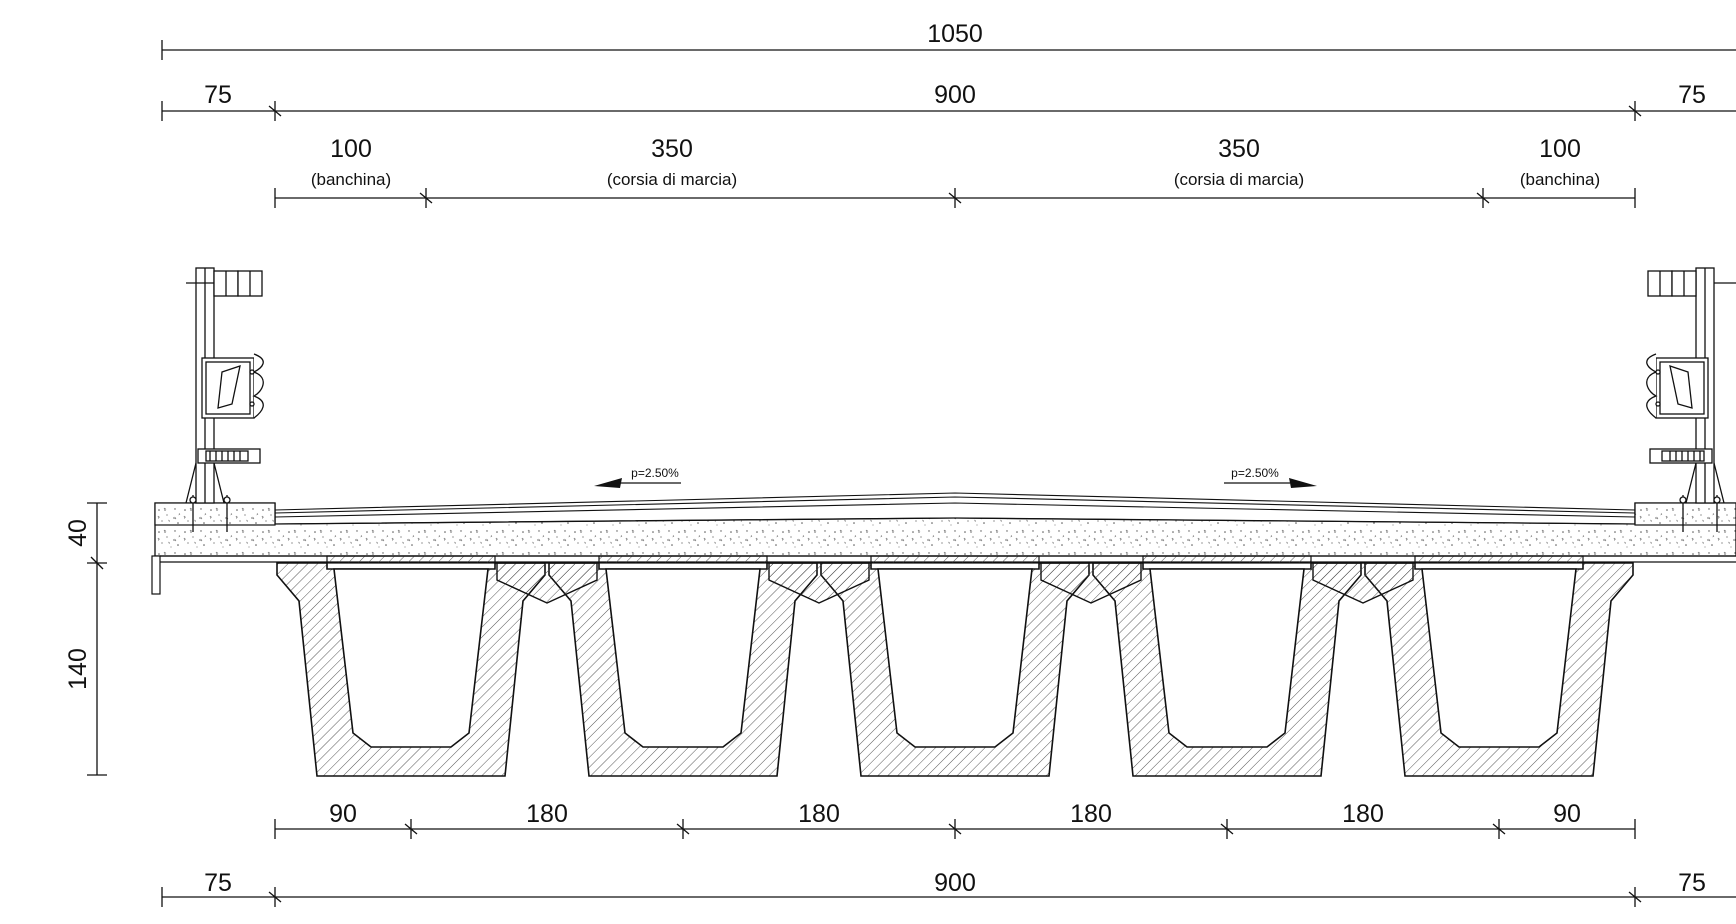 Image resolution: width=1736 pixels, height=924 pixels. Describe the element at coordinates (955, 95) in the screenshot. I see `dimension-carriageway-top: 900` at that location.